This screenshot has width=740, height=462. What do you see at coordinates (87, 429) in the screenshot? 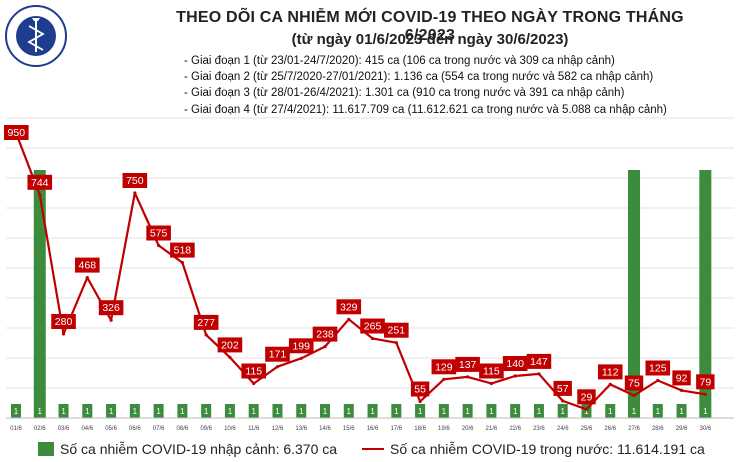
I see `x-tick-label: 04/6` at bounding box center [87, 429].